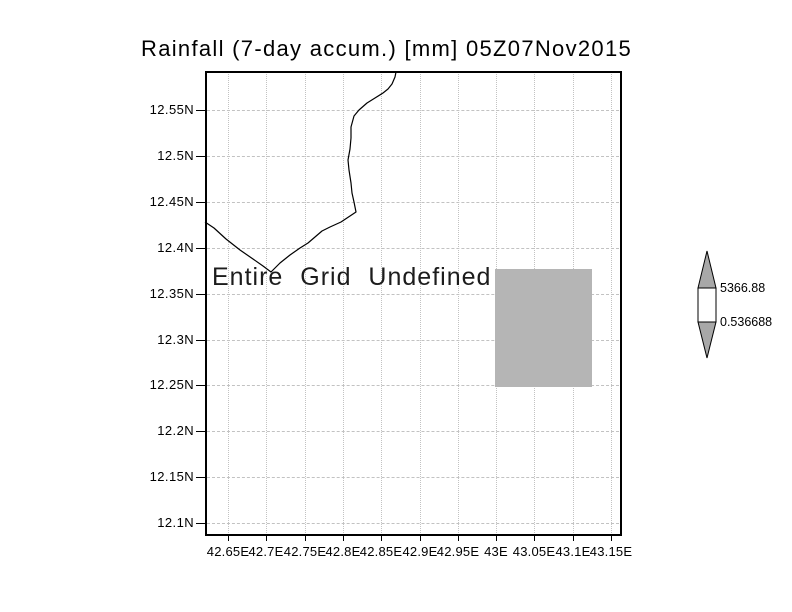  What do you see at coordinates (381, 551) in the screenshot?
I see `lon-tick-label: 42.85E` at bounding box center [381, 551].